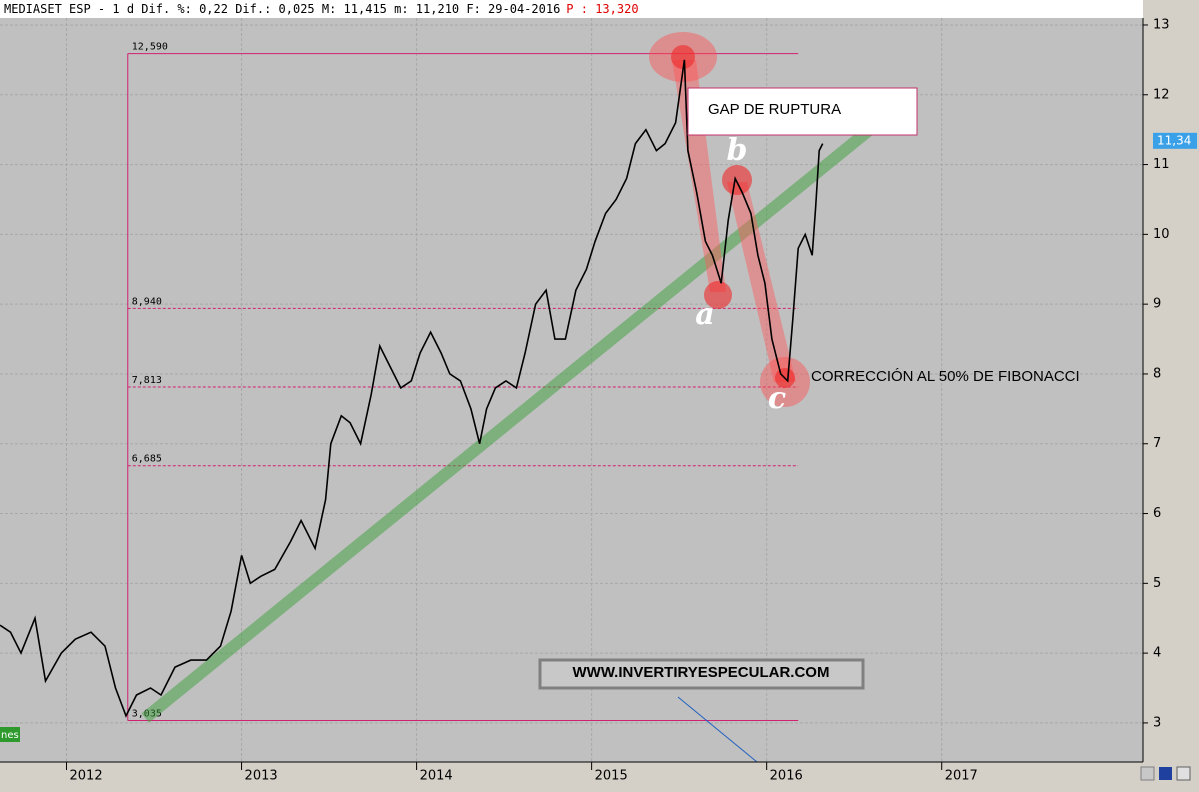  What do you see at coordinates (436, 776) in the screenshot?
I see `x-tick-label: 2014` at bounding box center [436, 776].